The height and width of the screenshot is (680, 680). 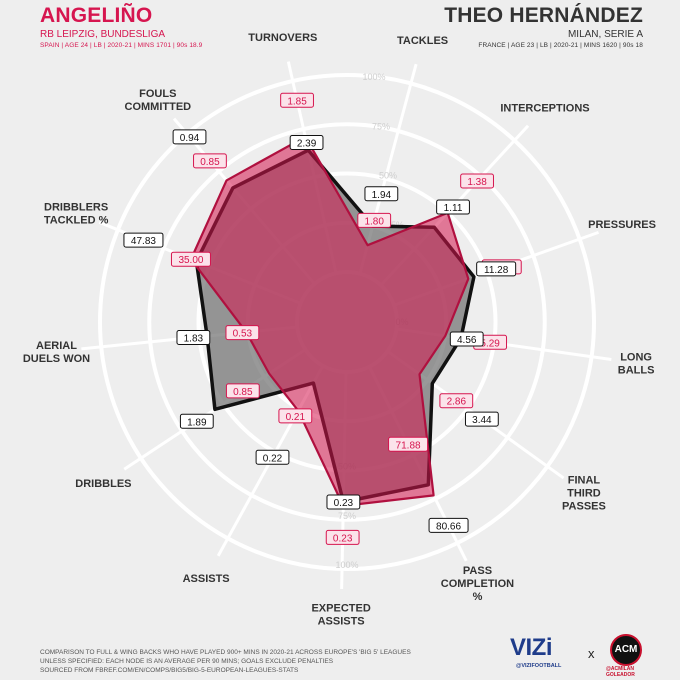 I want to click on vizi-logo: VIZi, so click(x=531, y=647).